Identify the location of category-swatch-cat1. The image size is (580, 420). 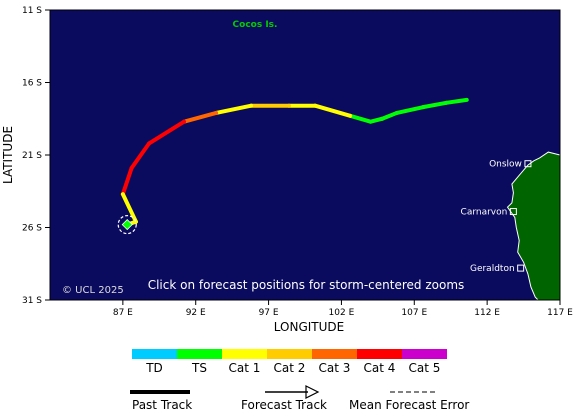
(244, 354).